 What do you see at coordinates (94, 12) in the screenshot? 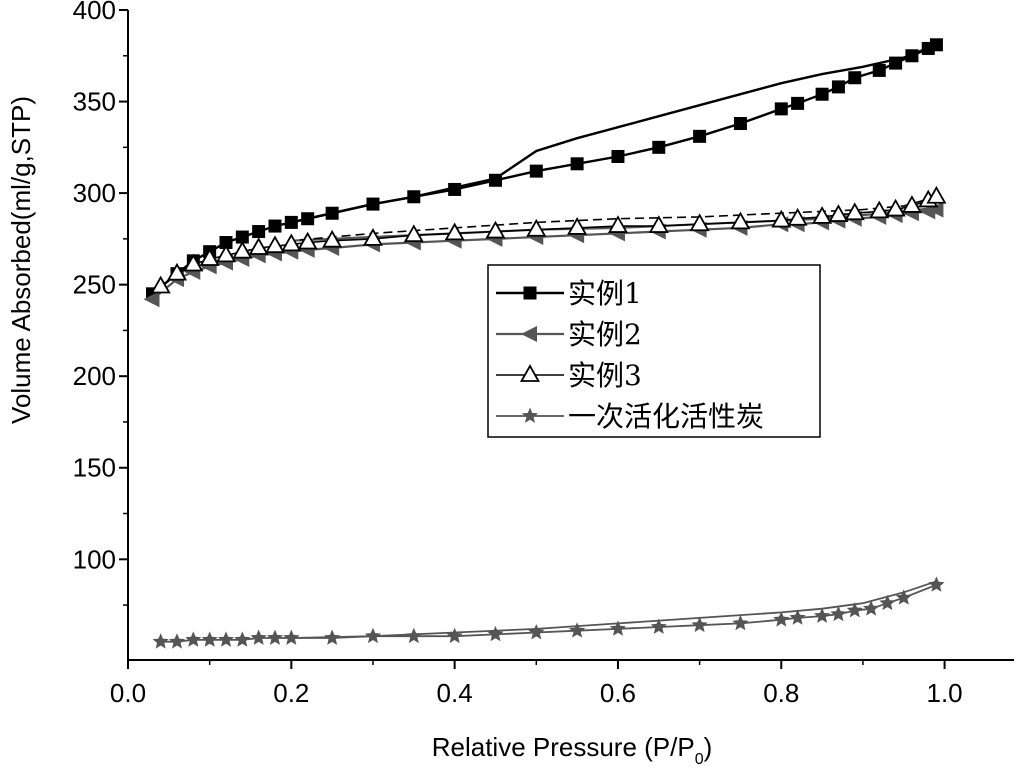
I see `y-tick-label: 400` at bounding box center [94, 12].